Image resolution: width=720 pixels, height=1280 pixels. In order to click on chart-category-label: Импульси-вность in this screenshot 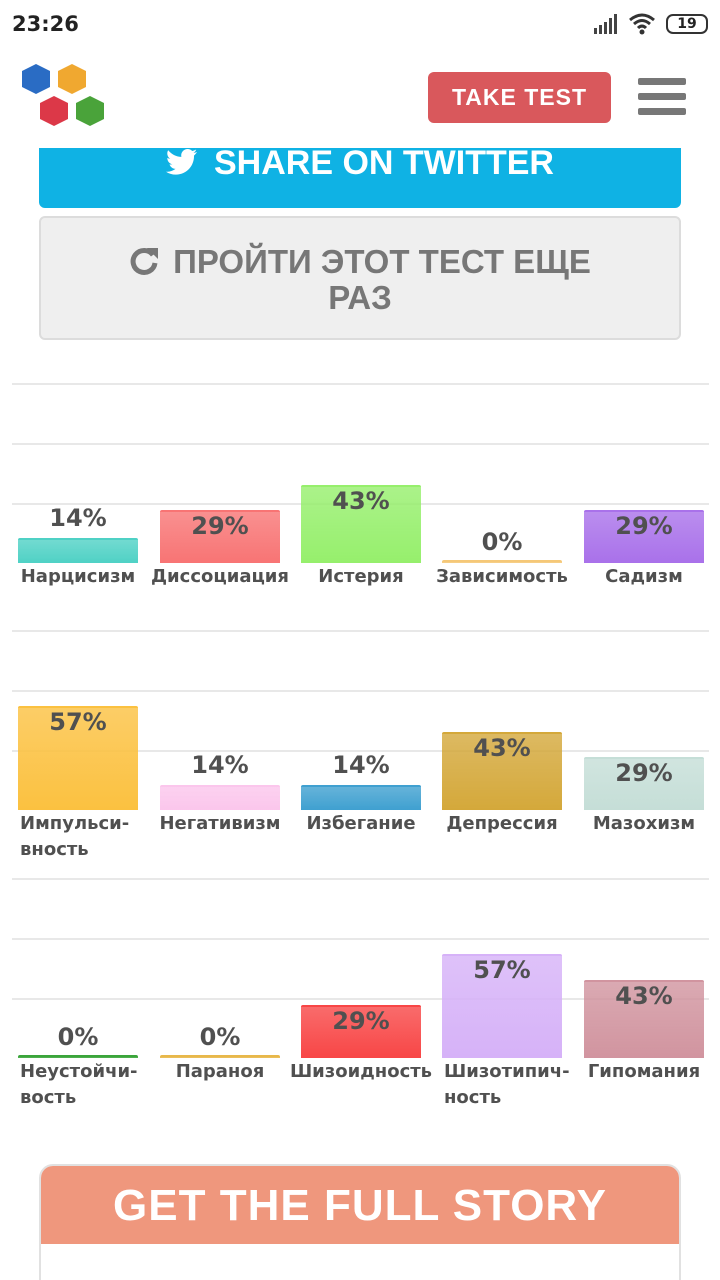, I will do `click(75, 836)`.